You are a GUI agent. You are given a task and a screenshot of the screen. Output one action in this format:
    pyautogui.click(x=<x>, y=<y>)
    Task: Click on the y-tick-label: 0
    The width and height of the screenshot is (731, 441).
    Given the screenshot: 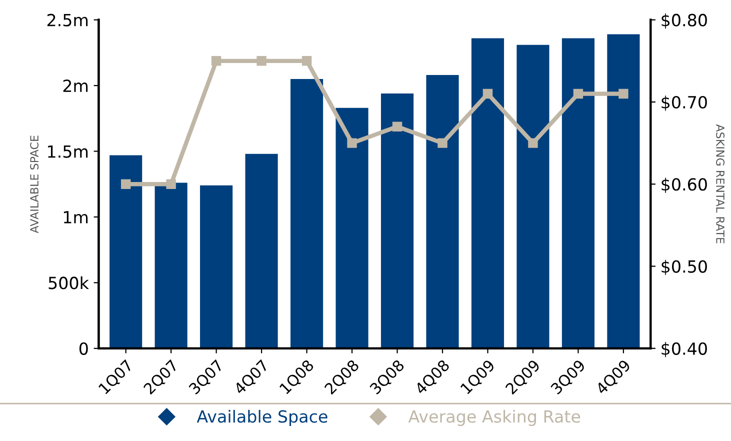 What is the action you would take?
    pyautogui.click(x=83, y=348)
    